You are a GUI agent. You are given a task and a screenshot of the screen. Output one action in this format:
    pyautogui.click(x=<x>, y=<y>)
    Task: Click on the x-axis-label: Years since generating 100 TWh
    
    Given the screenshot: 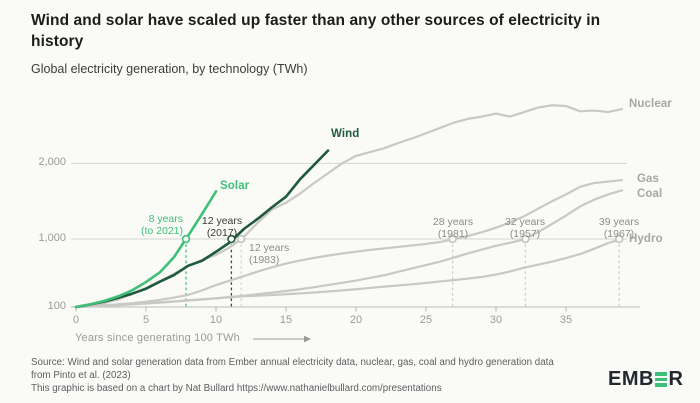 What is the action you would take?
    pyautogui.click(x=157, y=338)
    